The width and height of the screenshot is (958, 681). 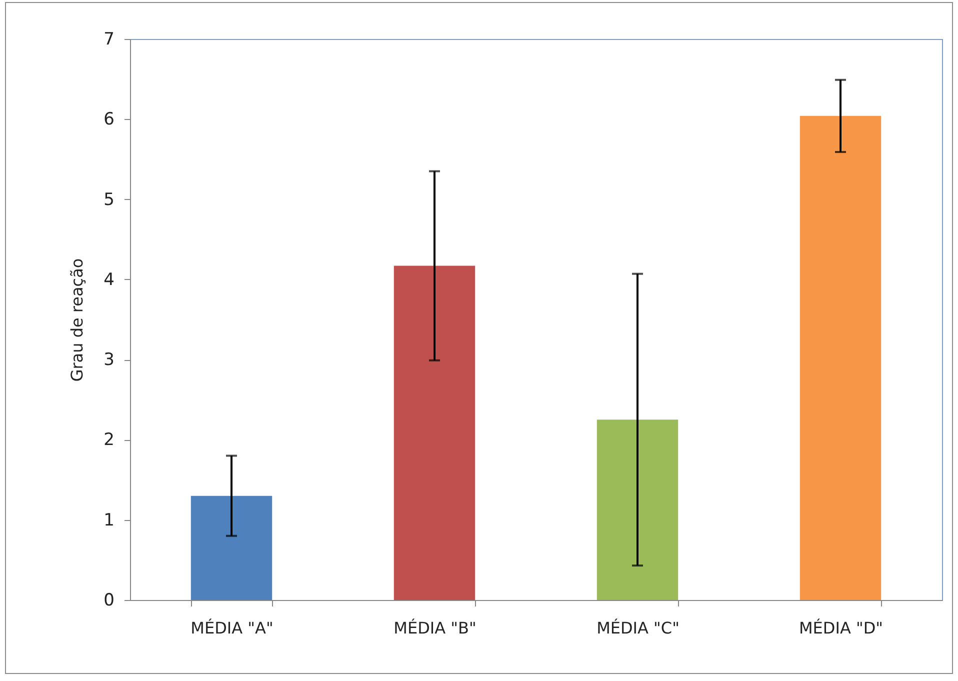 I want to click on x-tick-label: MÉDIA "B", so click(x=435, y=628).